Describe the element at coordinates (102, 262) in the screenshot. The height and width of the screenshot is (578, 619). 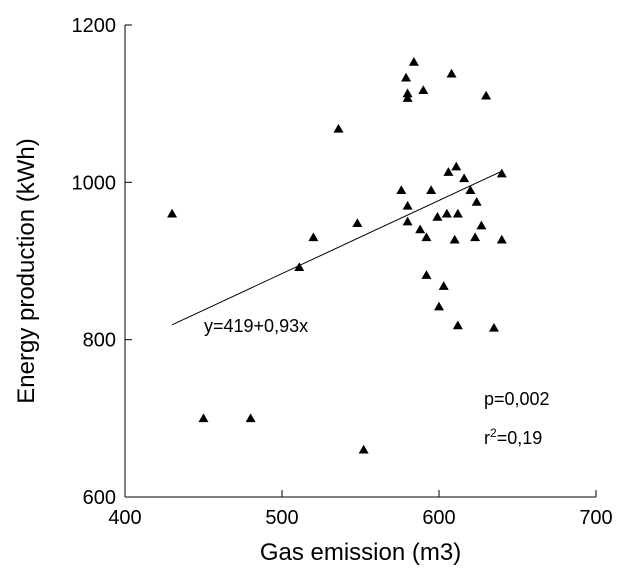
I see `y-axis-ticks: 600 800 1000 1200` at that location.